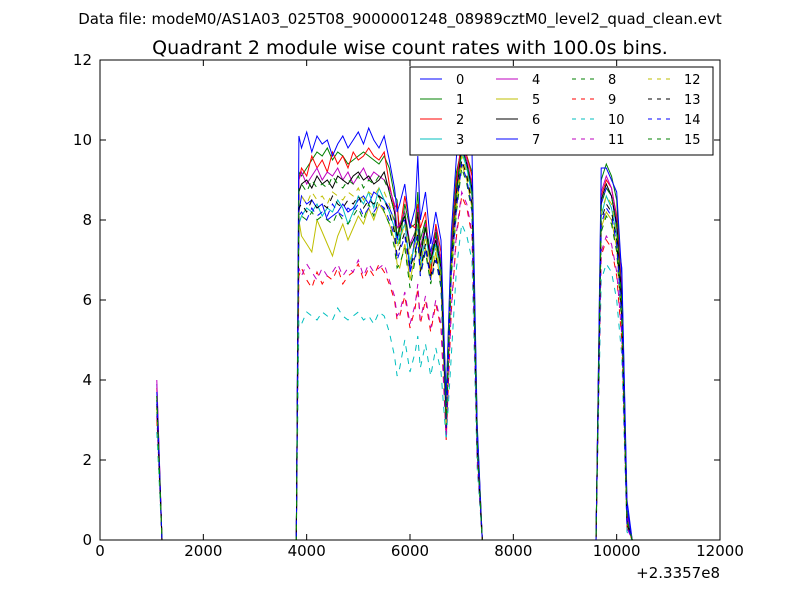  What do you see at coordinates (460, 100) in the screenshot?
I see `legend-label-1: 1` at bounding box center [460, 100].